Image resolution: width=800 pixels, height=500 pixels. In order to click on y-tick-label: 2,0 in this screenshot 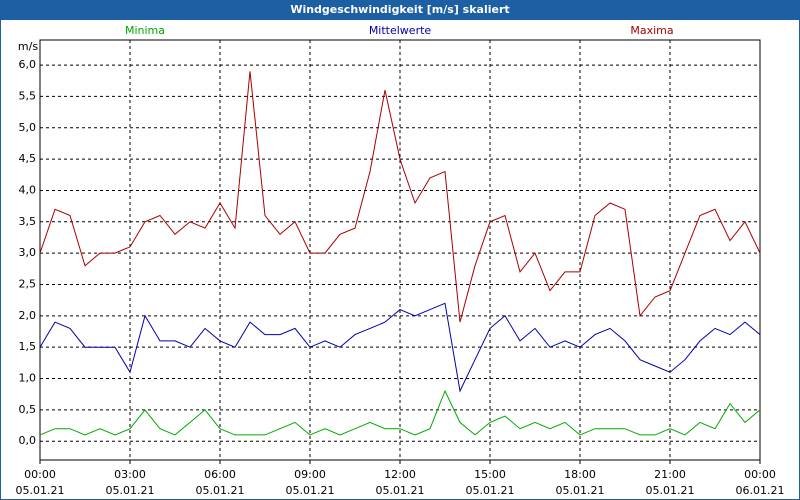, I will do `click(28, 315)`.